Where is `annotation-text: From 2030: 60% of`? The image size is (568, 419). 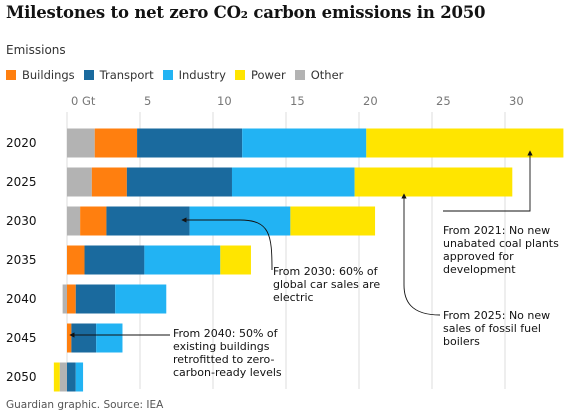 annotation-text: From 2030: 60% of is located at coordinates (326, 271).